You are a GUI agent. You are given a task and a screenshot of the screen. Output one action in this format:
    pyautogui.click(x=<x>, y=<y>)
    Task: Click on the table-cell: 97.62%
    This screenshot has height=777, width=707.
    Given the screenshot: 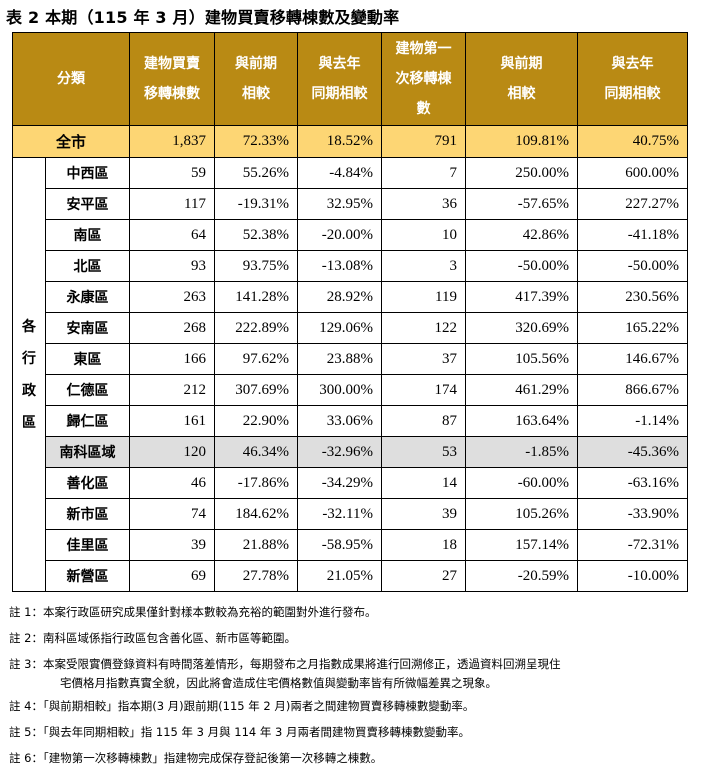 What is the action you would take?
    pyautogui.click(x=256, y=359)
    